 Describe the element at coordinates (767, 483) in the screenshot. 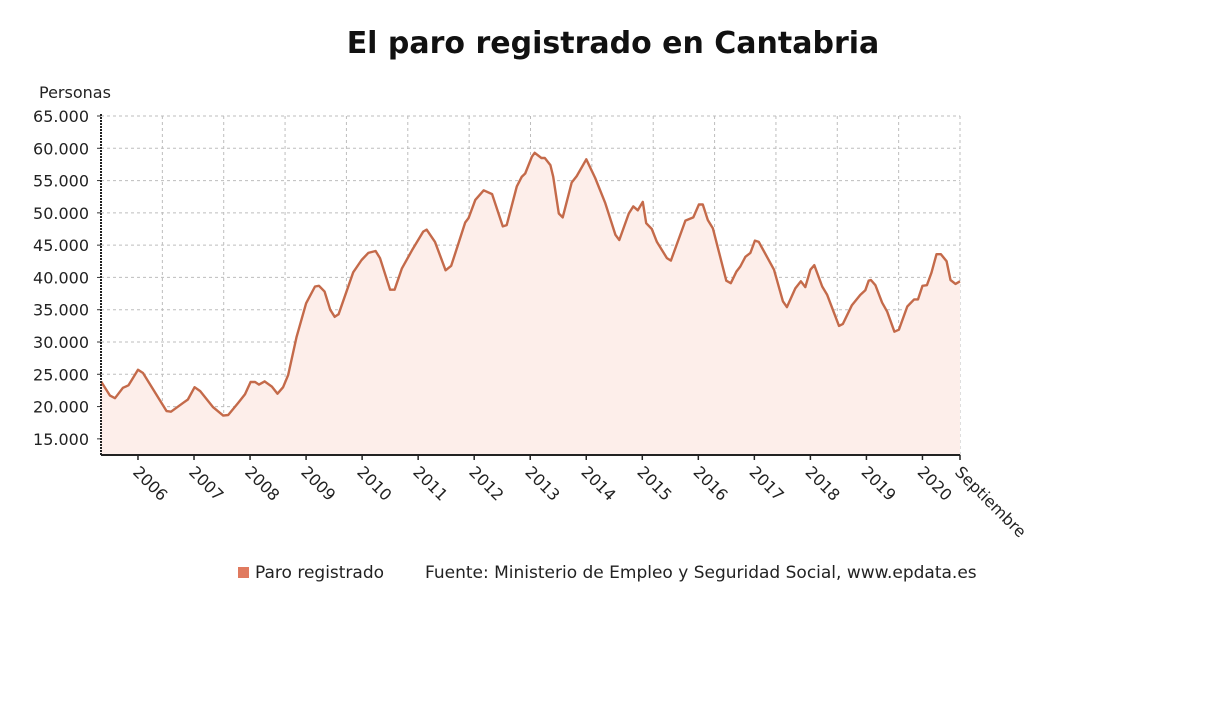

I see `x-tick-label: 2017` at that location.